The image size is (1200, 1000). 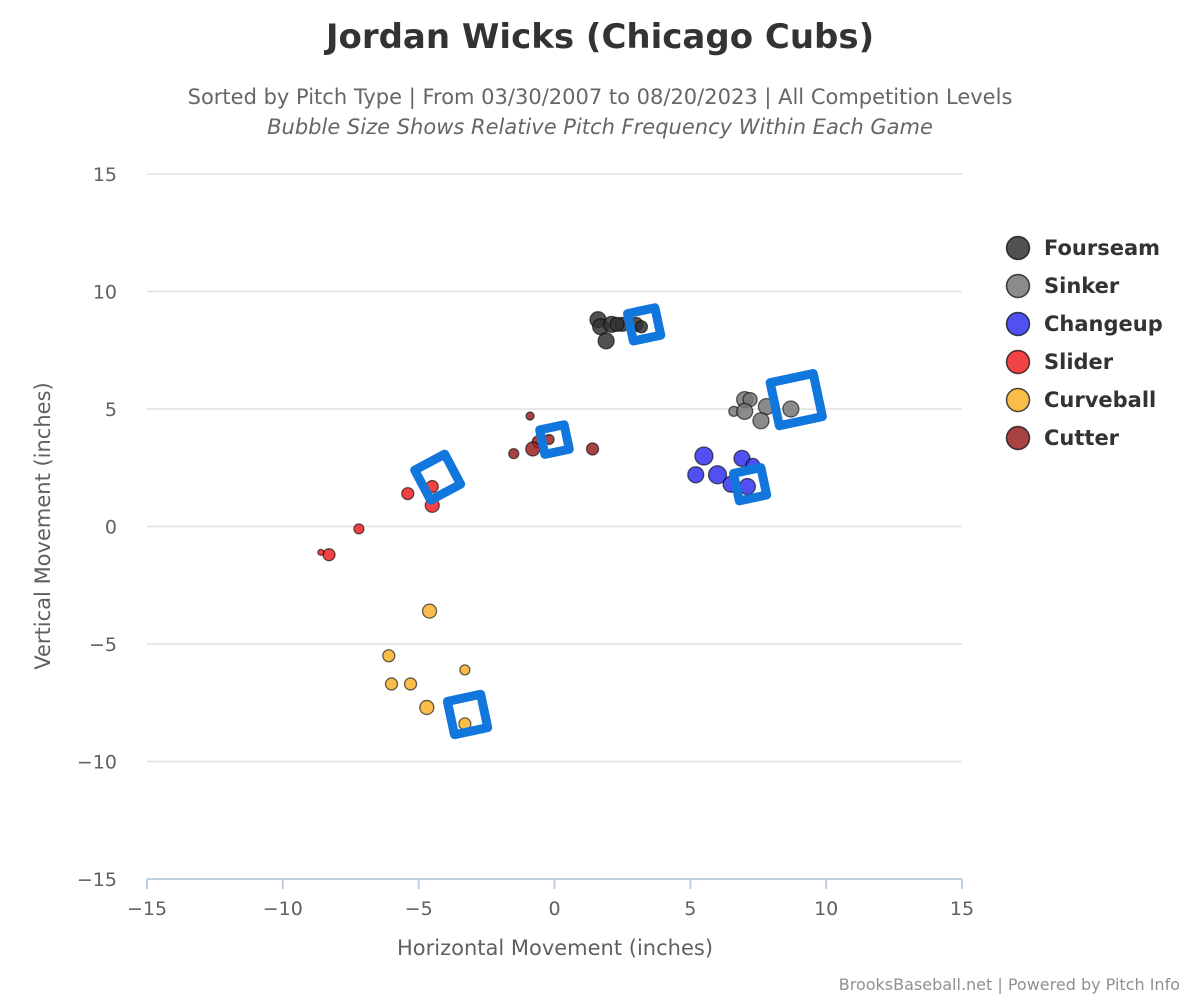 What do you see at coordinates (1102, 248) in the screenshot?
I see `legend-label: Fourseam` at bounding box center [1102, 248].